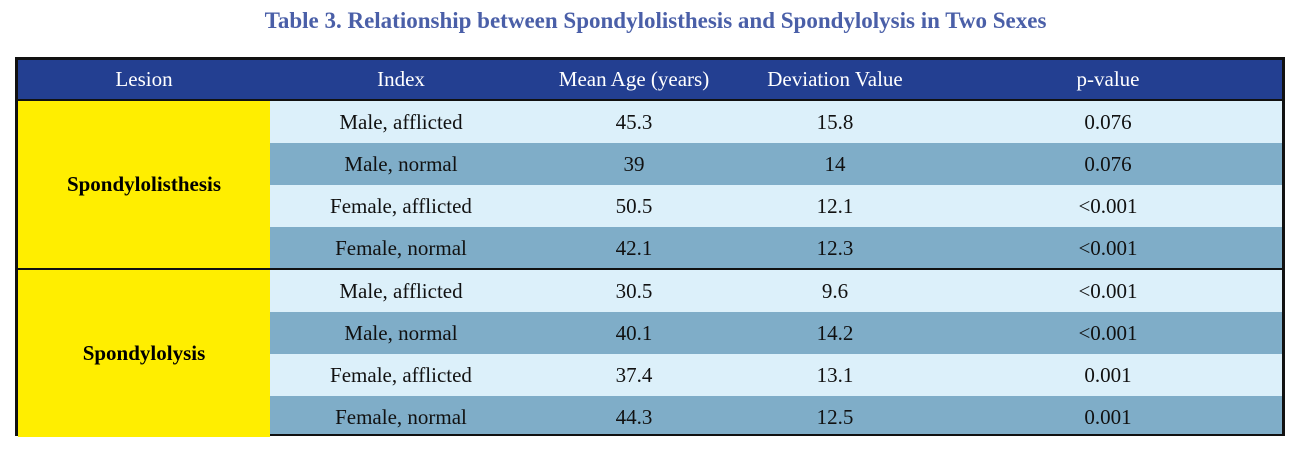 The height and width of the screenshot is (451, 1311). Describe the element at coordinates (835, 164) in the screenshot. I see `deviation-cell: 14` at that location.